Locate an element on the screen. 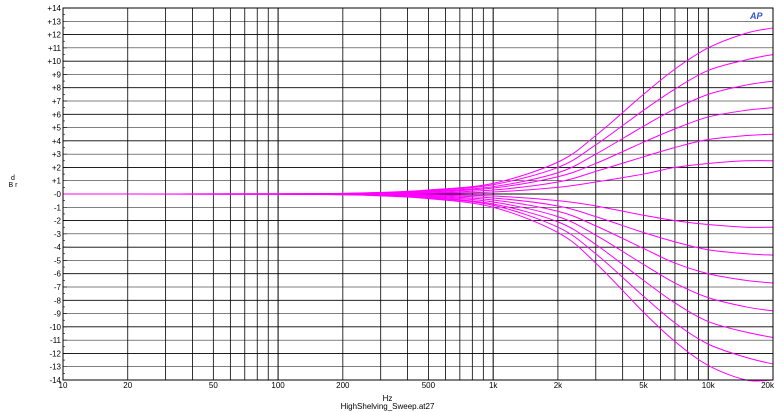 The image size is (775, 412). y-tick-label: +8 is located at coordinates (57, 88).